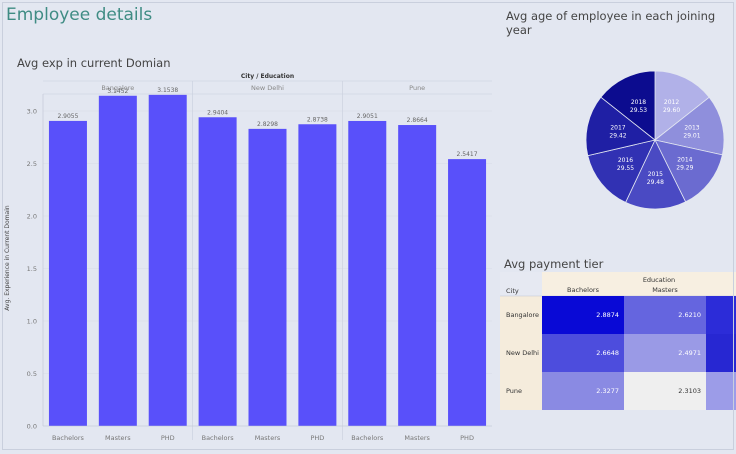  I want to click on heatmap-row-label: Pune, so click(514, 391).